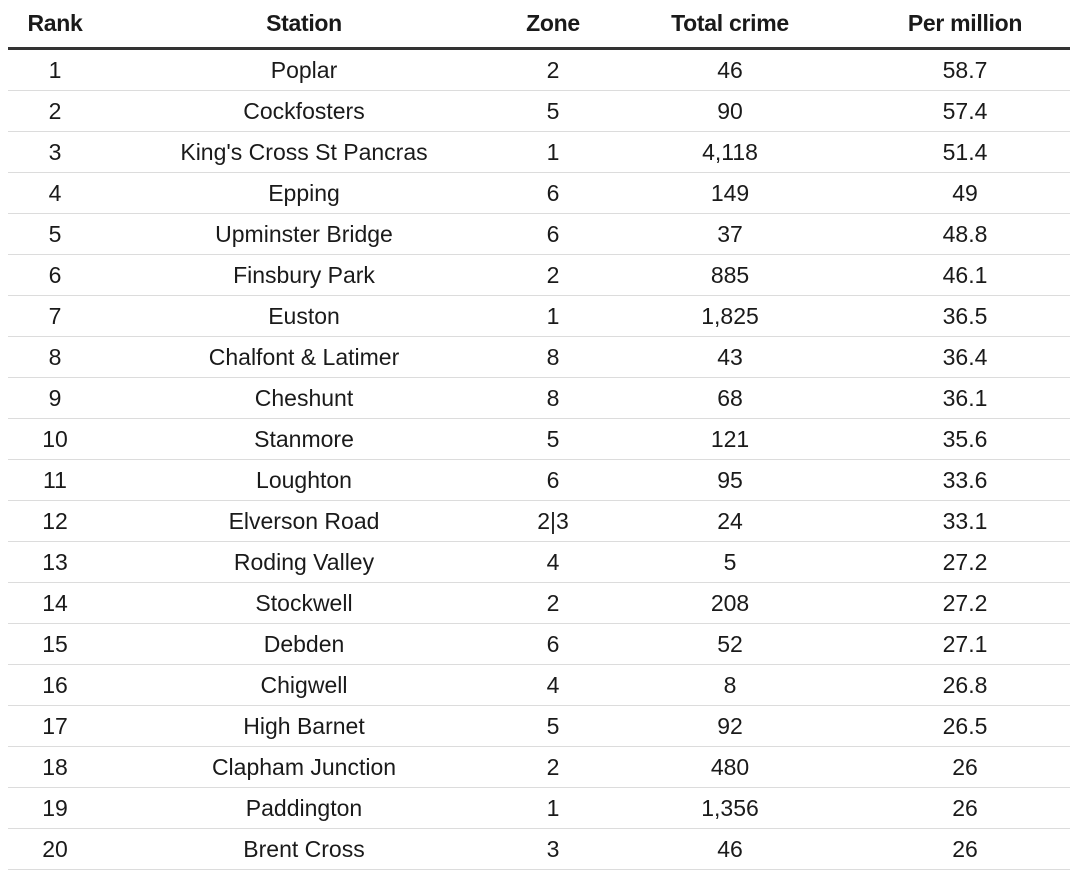 The image size is (1080, 870). Describe the element at coordinates (304, 69) in the screenshot. I see `cell-station: Poplar` at that location.